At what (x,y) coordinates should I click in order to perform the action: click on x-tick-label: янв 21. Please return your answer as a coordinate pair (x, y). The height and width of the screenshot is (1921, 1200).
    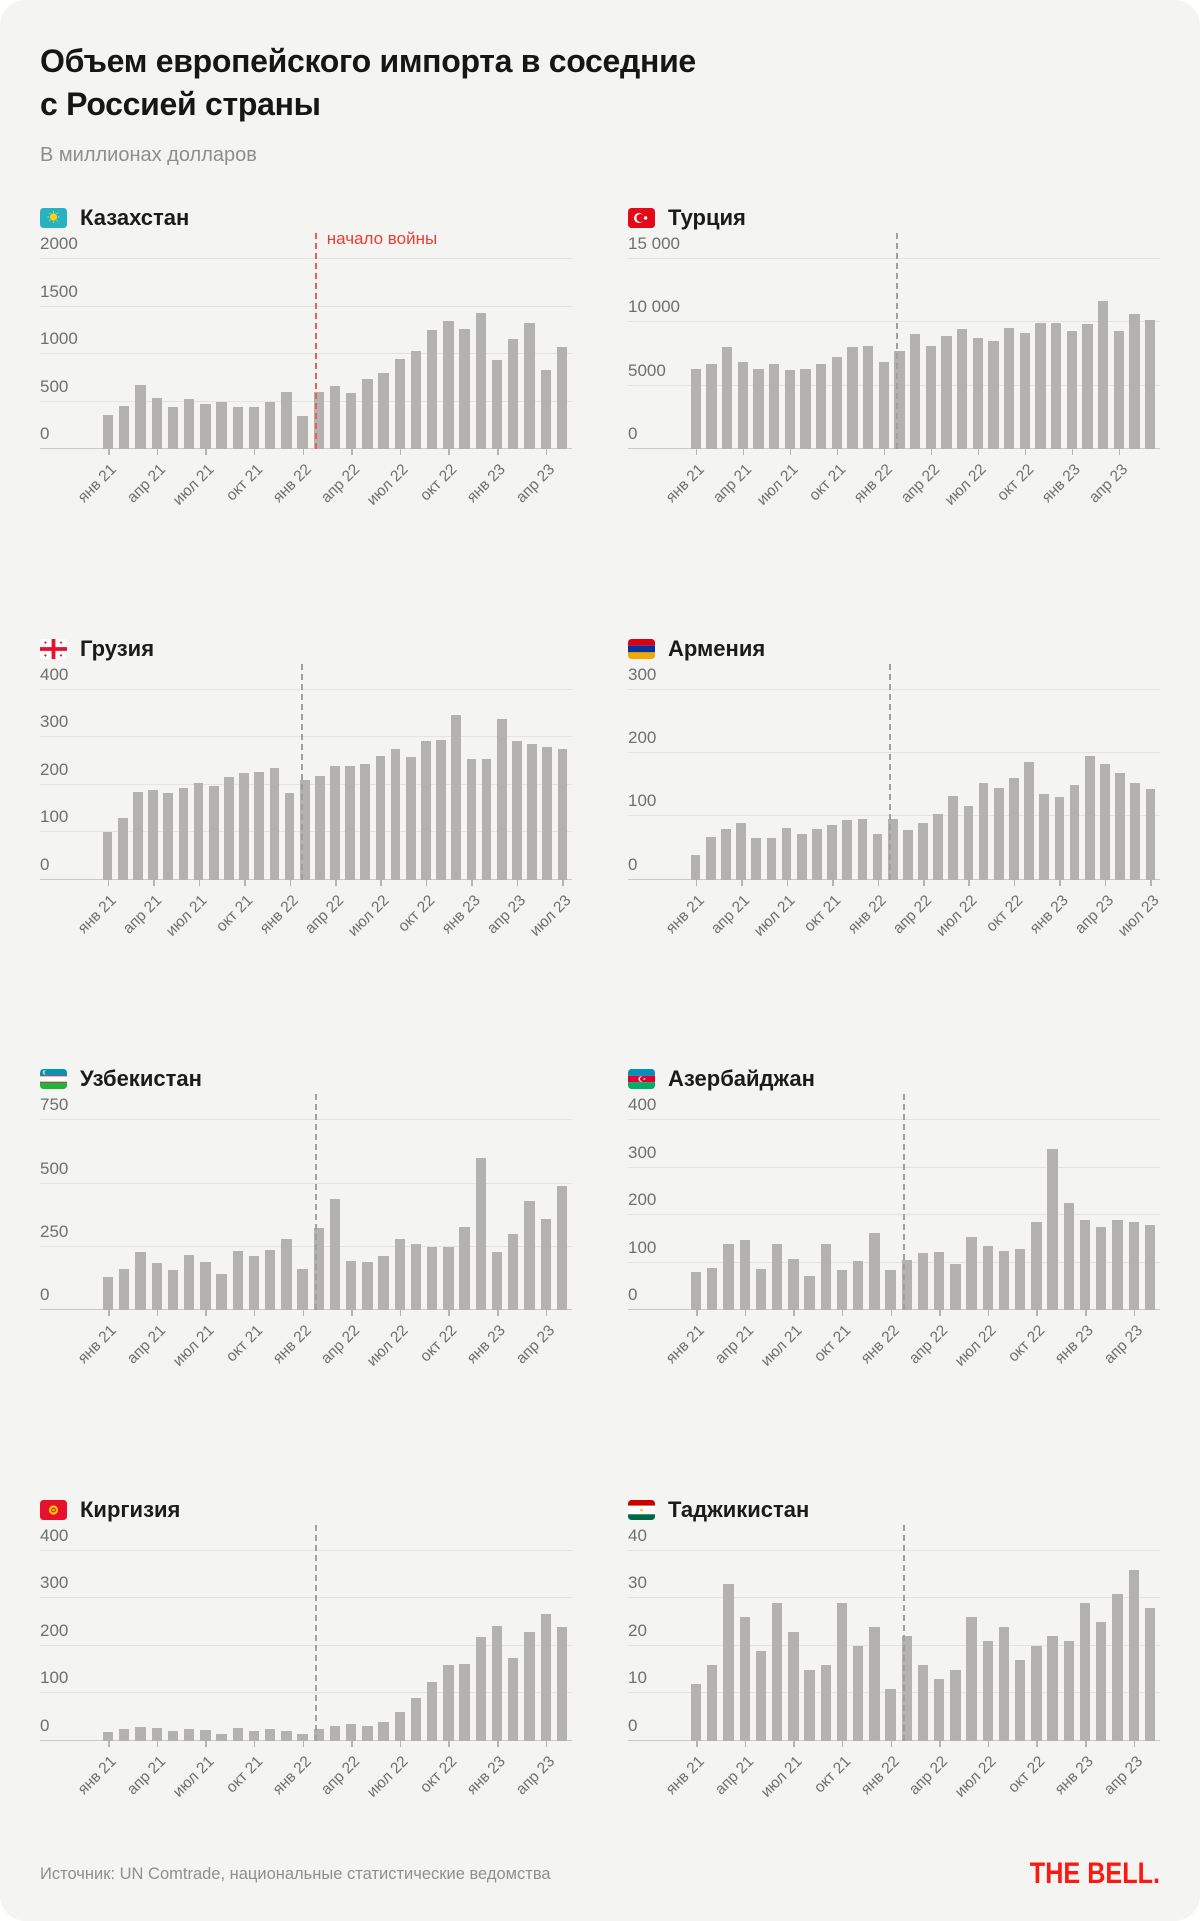
    Looking at the image, I should click on (685, 914).